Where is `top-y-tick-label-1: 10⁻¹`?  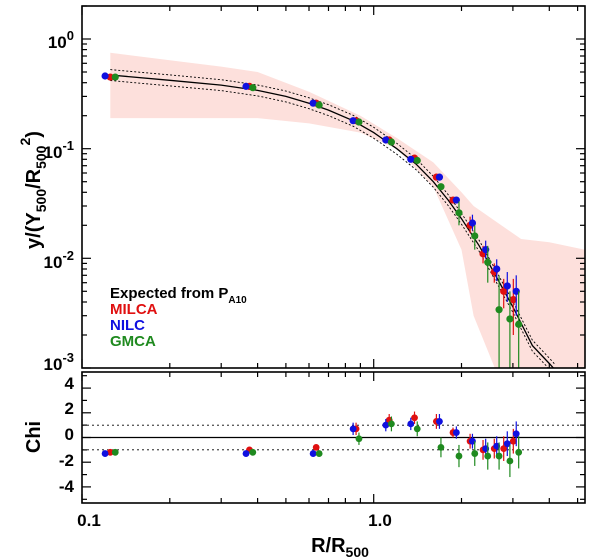 top-y-tick-label-1: 10⁻¹ is located at coordinates (59, 150).